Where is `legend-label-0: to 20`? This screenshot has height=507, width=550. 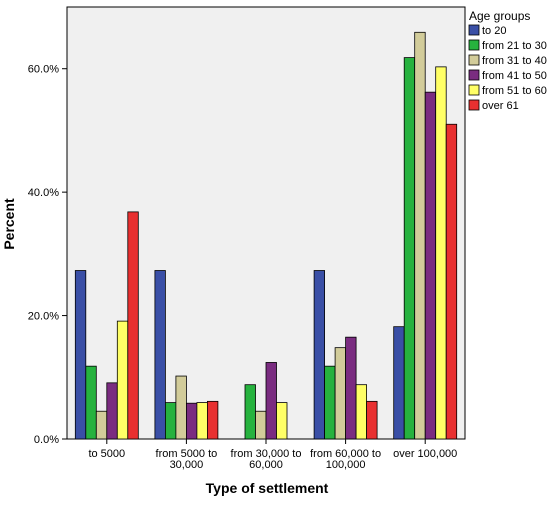
legend-label-0: to 20 is located at coordinates (494, 31).